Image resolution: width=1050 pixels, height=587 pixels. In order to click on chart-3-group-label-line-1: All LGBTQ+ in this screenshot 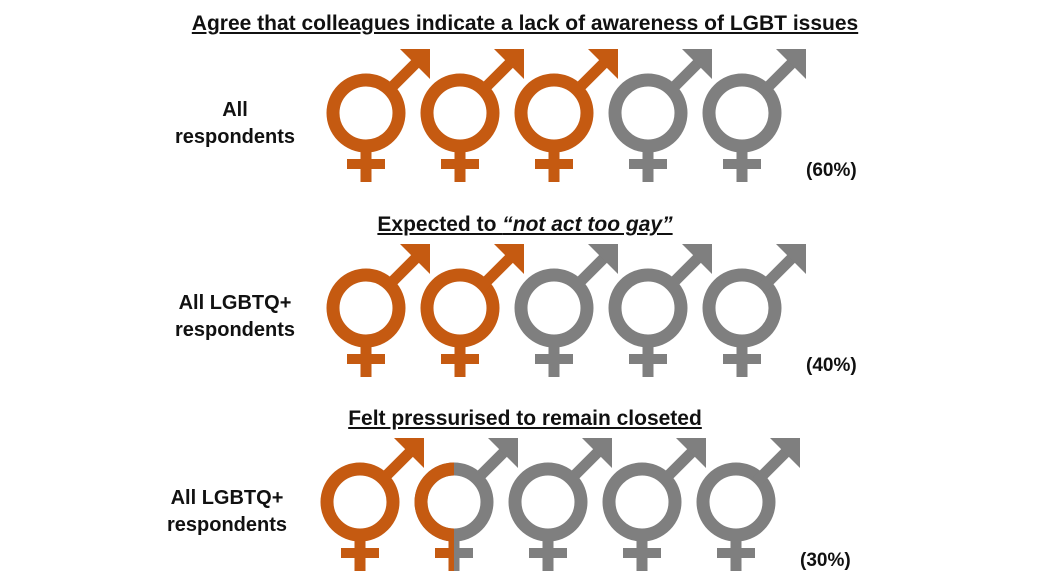, I will do `click(227, 498)`.